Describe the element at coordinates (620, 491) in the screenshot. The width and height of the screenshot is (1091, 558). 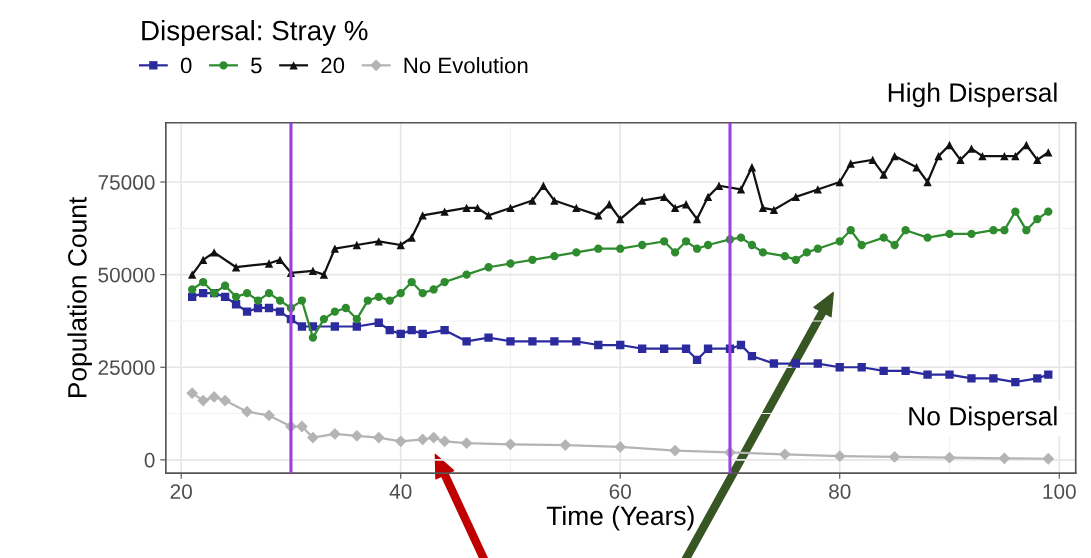
I see `x-tick-label: 60` at that location.